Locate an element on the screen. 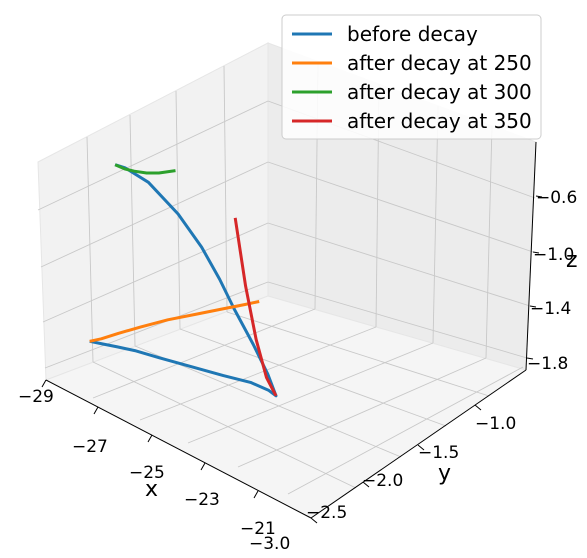  x-tick-label: −27 is located at coordinates (90, 447).